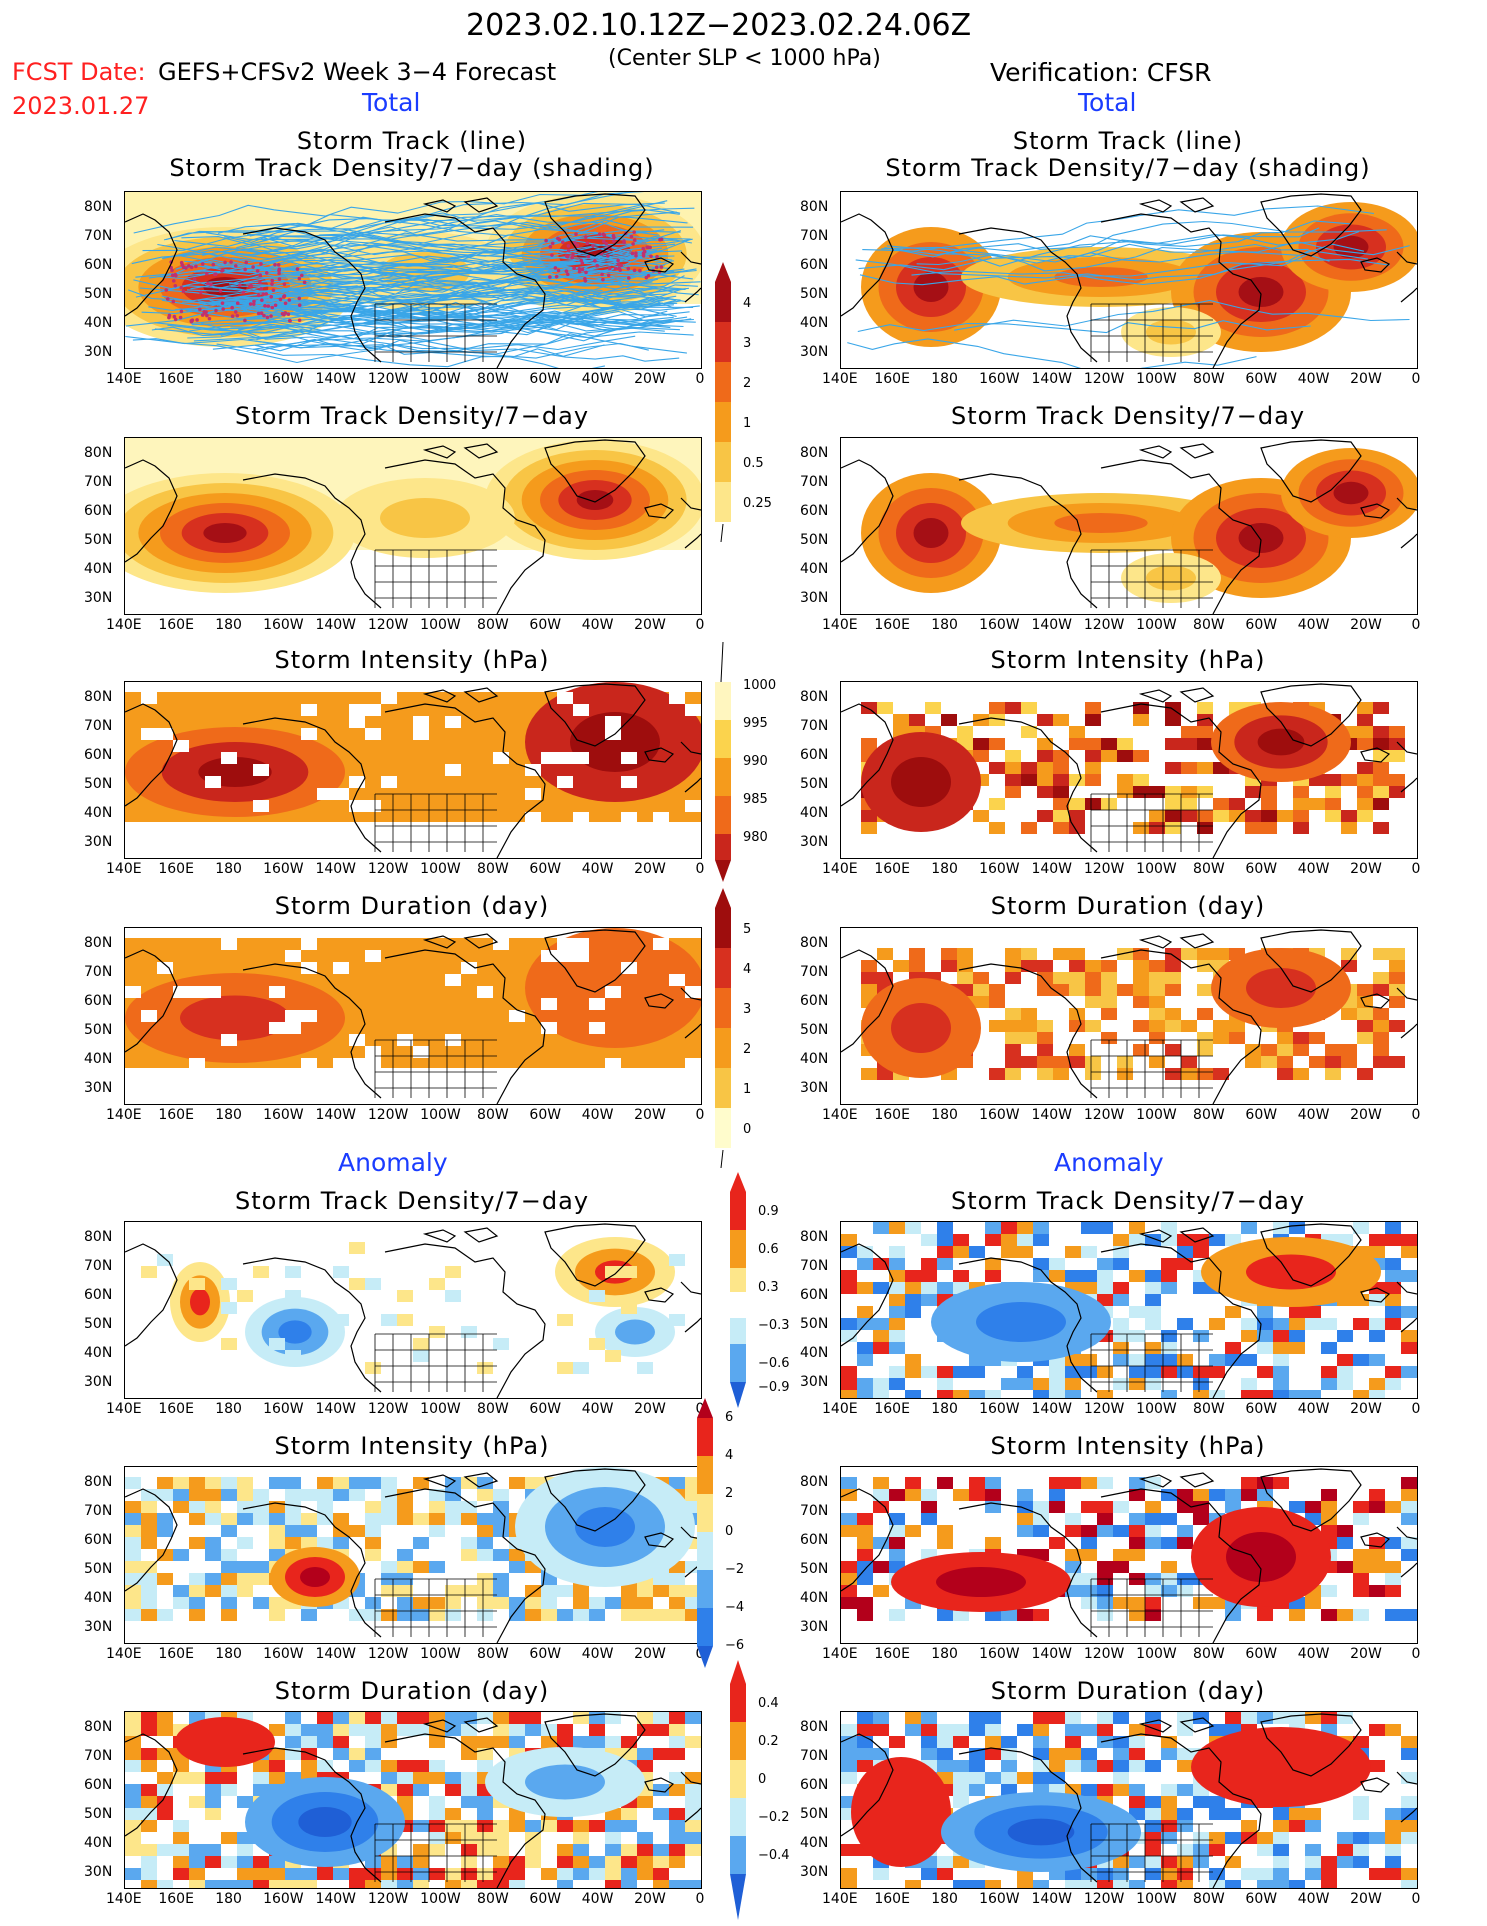 This screenshot has height=1926, width=1487. I want to click on colorbar-intensity: 1000 995 990 985 980, so click(765, 761).